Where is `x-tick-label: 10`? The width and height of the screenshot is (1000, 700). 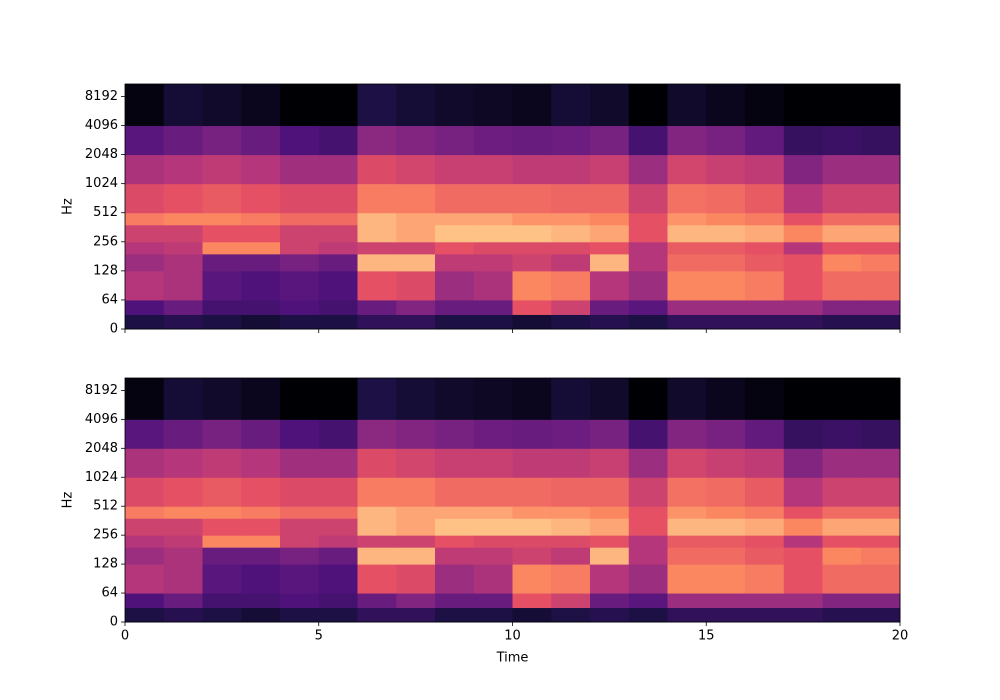
x-tick-label: 10 is located at coordinates (512, 636).